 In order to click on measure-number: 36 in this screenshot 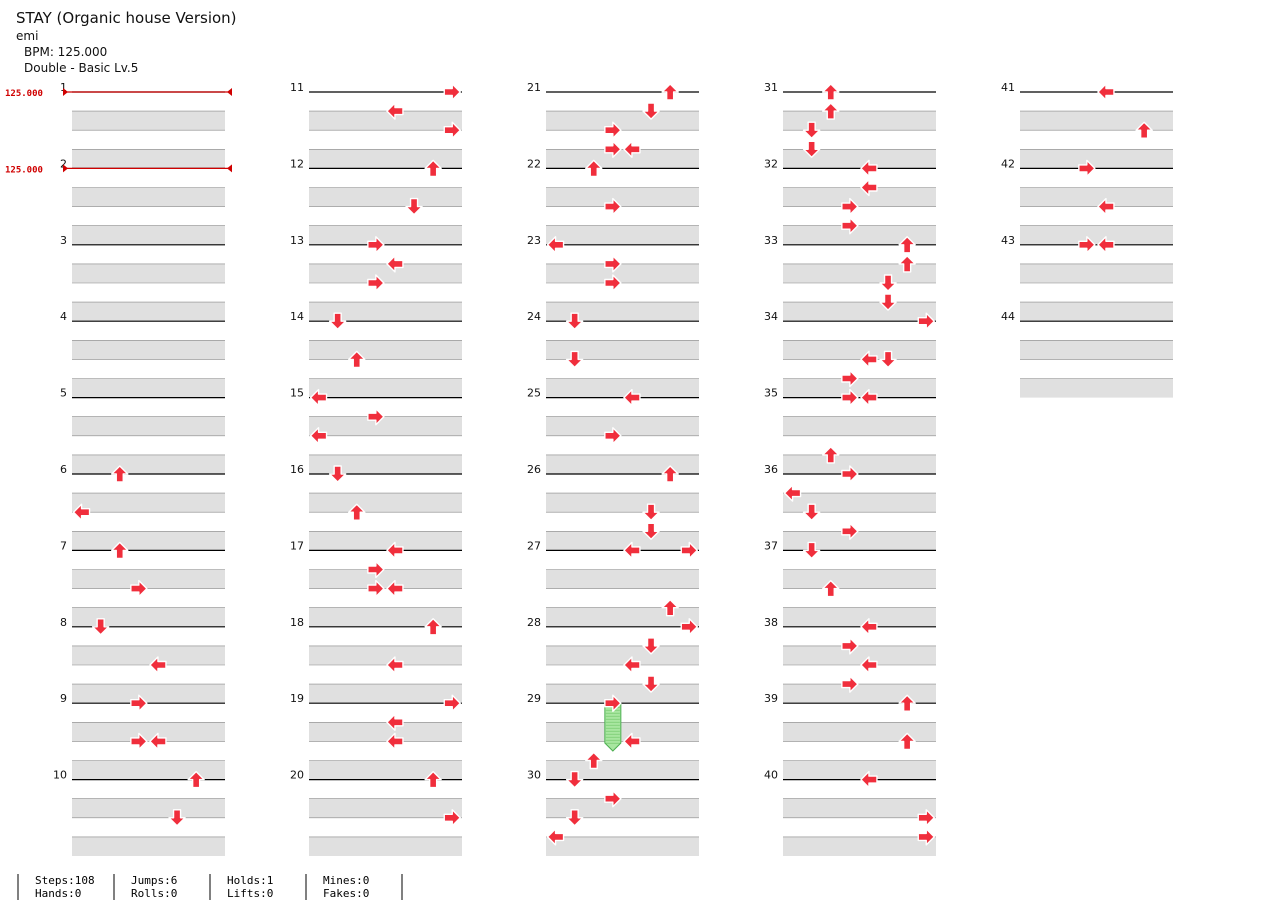, I will do `click(771, 469)`.